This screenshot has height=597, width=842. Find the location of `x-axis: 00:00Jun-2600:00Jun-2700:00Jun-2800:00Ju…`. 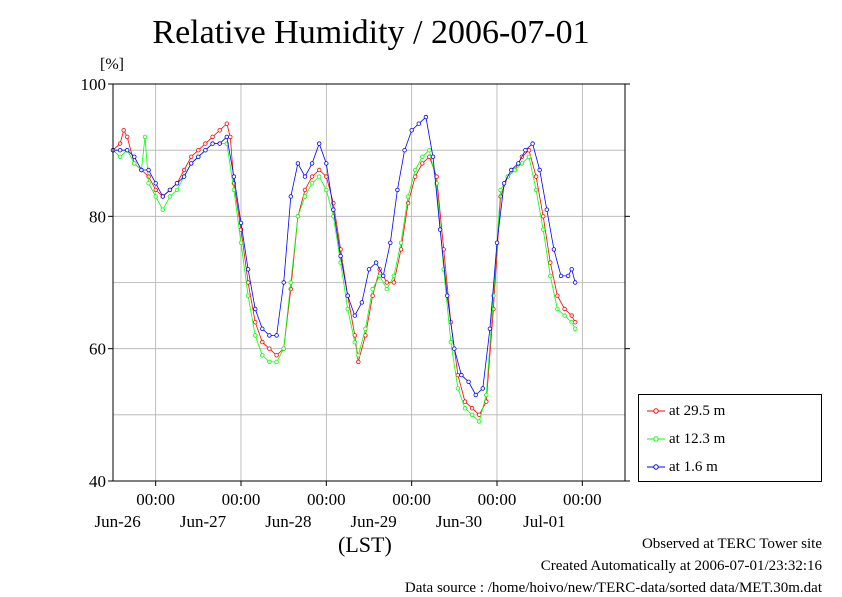

x-axis: 00:00Jun-2600:00Jun-2700:00Jun-2800:00Ju… is located at coordinates (348, 506).